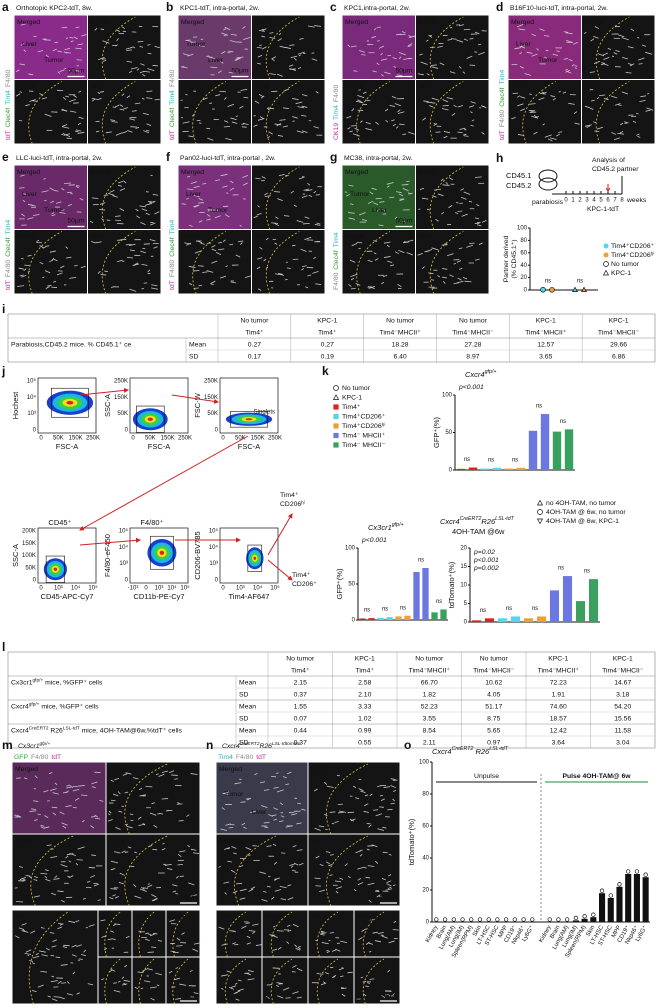 The height and width of the screenshot is (1008, 658). What do you see at coordinates (480, 374) in the screenshot?
I see `chart-title: Cxcr4gfp/+` at bounding box center [480, 374].